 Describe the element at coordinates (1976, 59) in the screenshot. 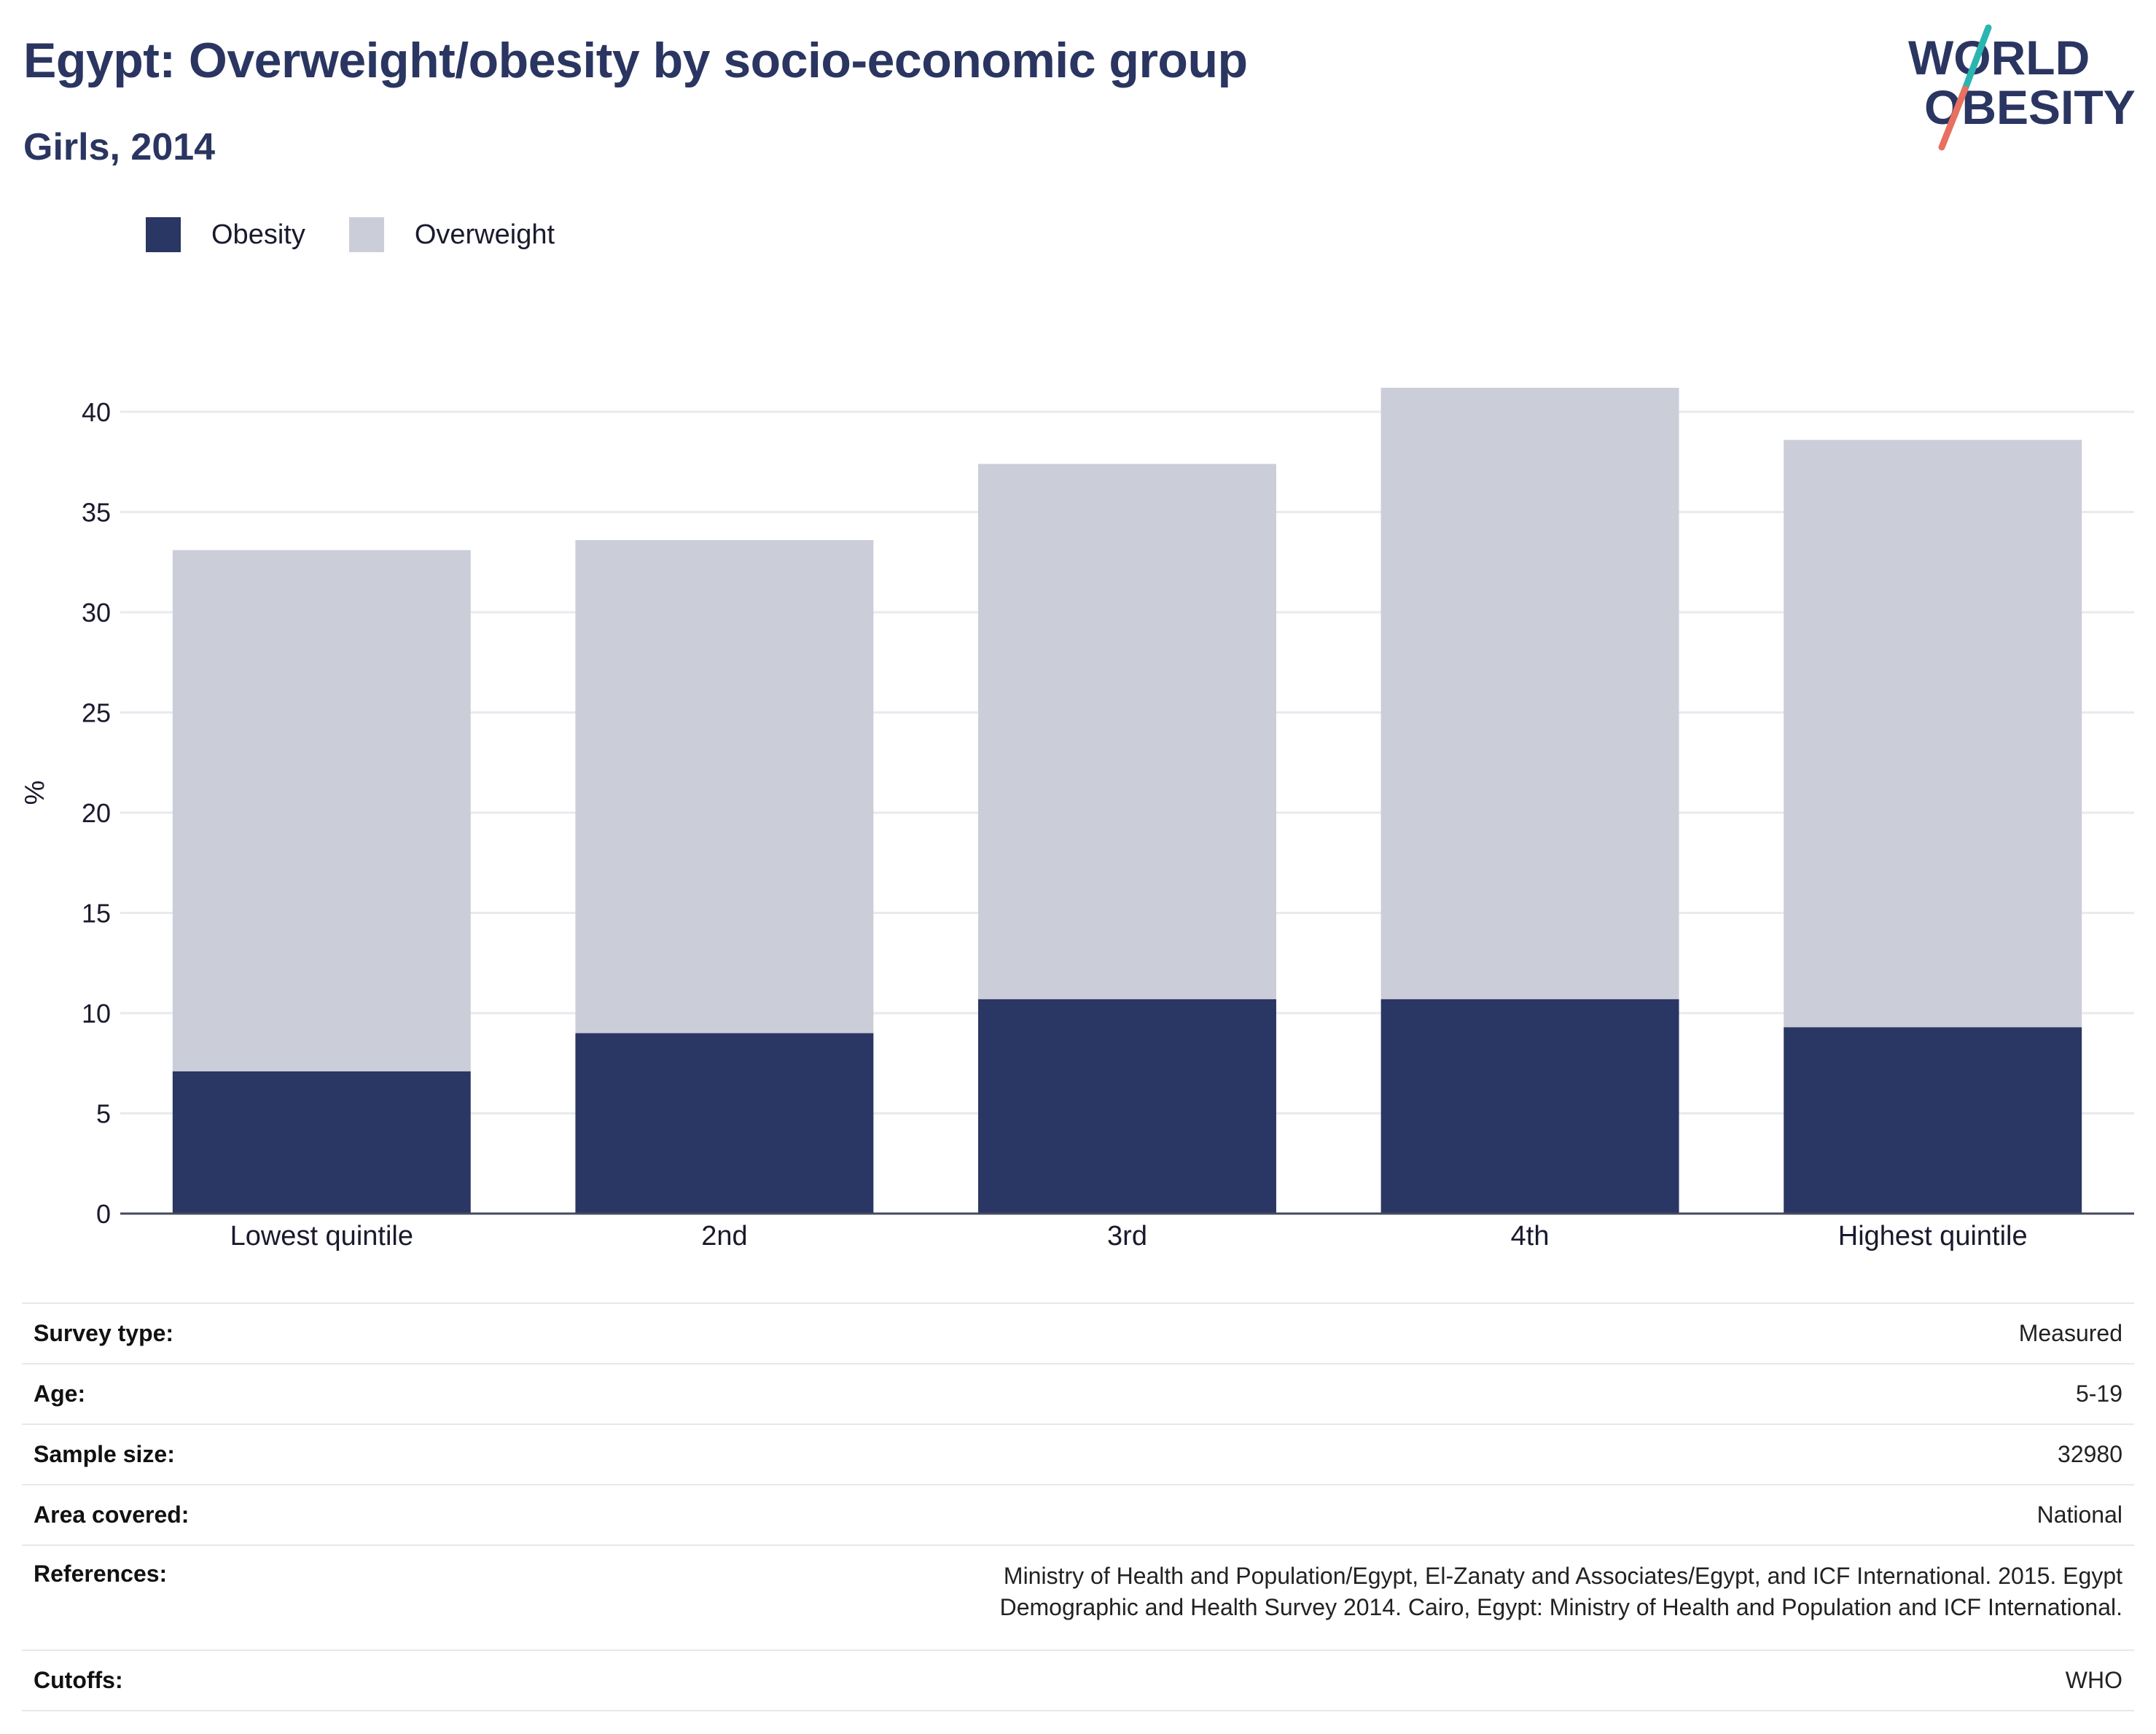

I see `logo-slash-teal` at that location.